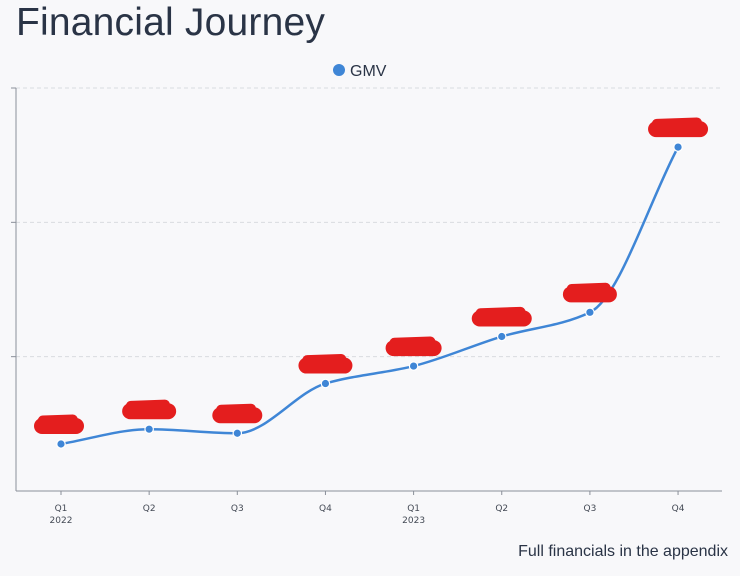 This screenshot has height=576, width=740. What do you see at coordinates (61, 521) in the screenshot?
I see `x-tick-year-label: 2022` at bounding box center [61, 521].